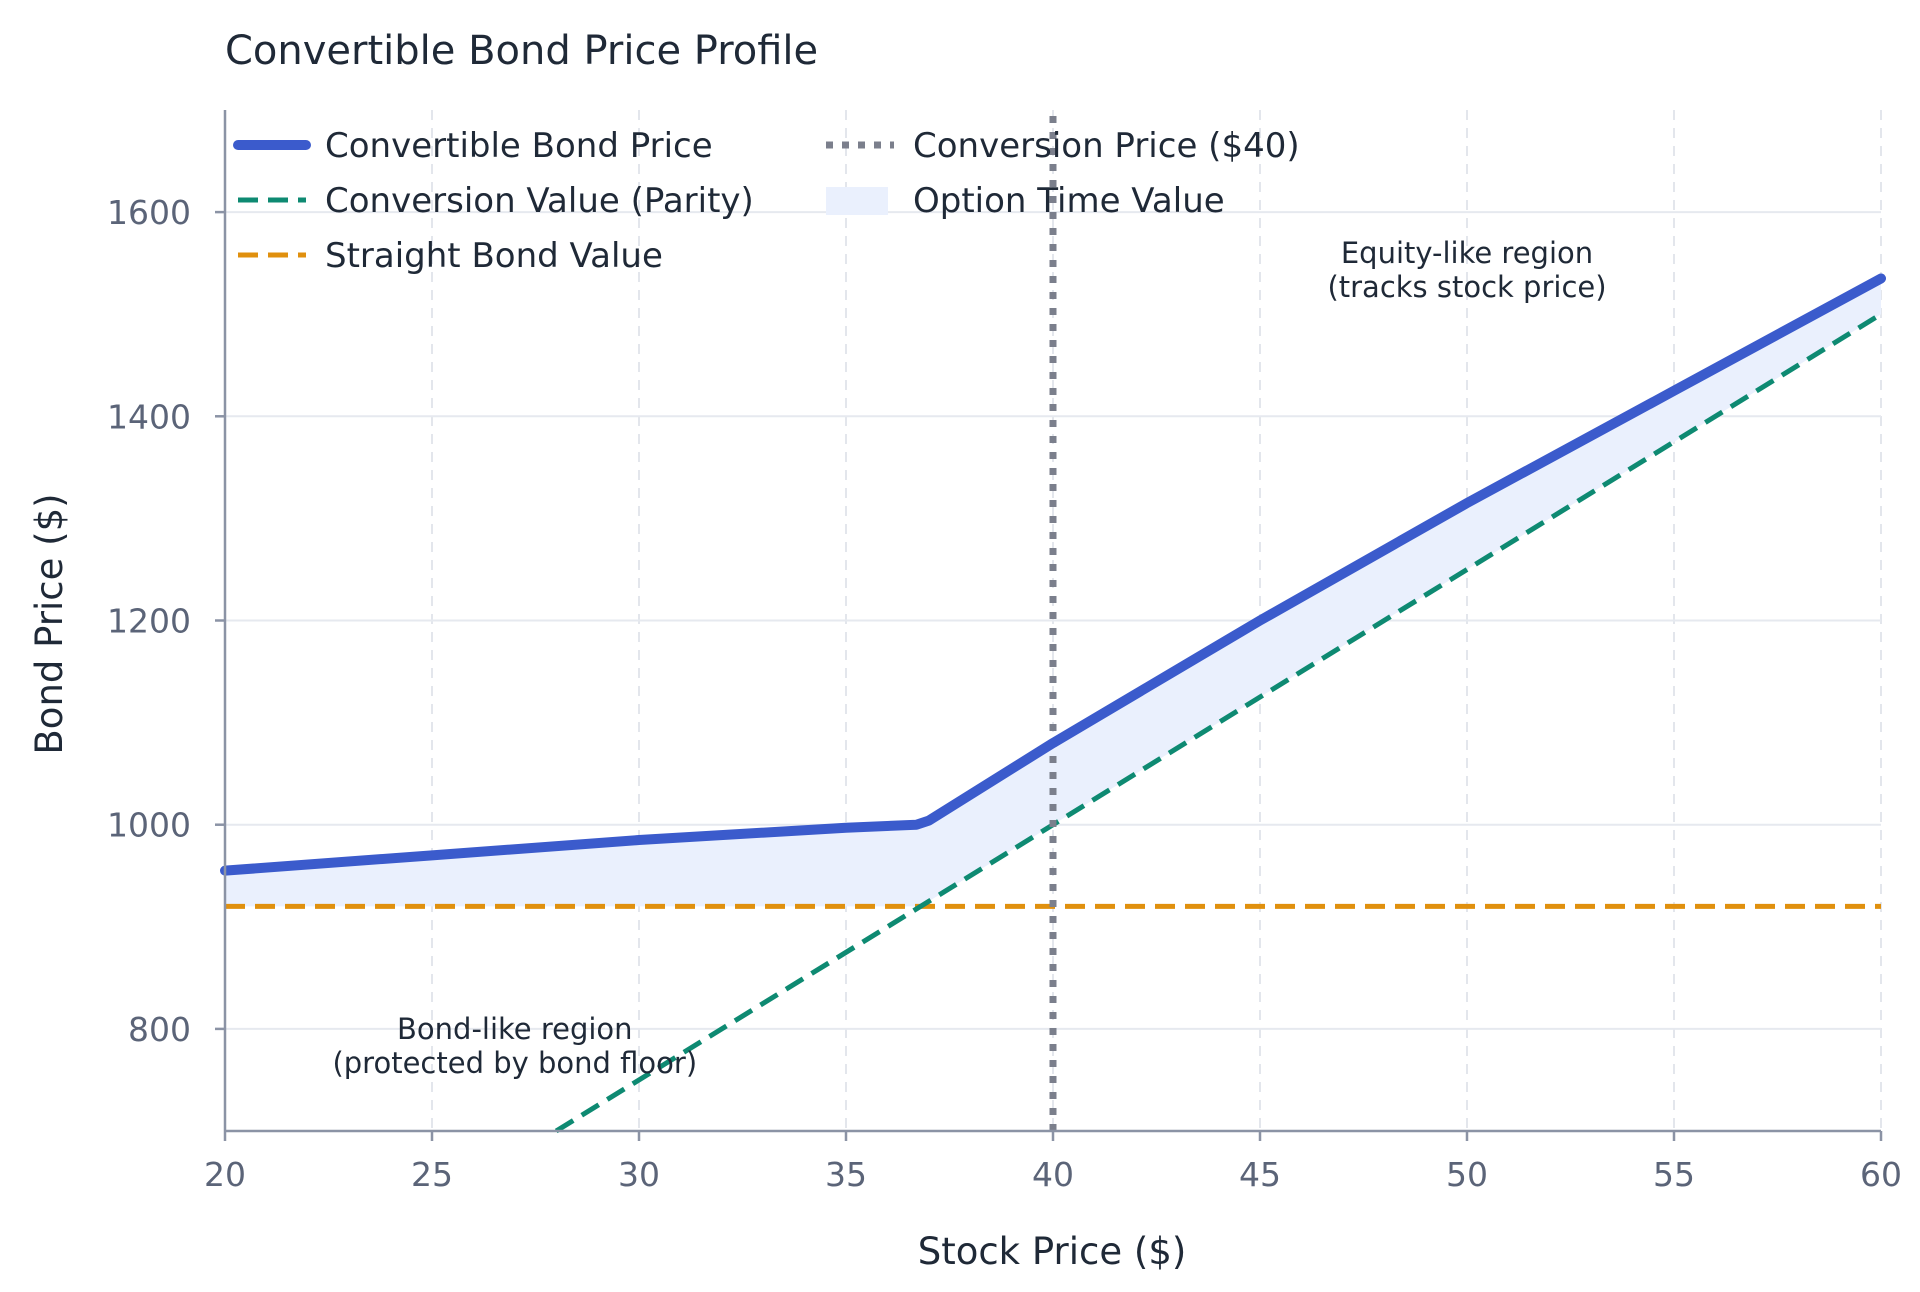 The width and height of the screenshot is (1920, 1292). I want to click on x-axis-label: Stock Price ($), so click(1052, 1251).